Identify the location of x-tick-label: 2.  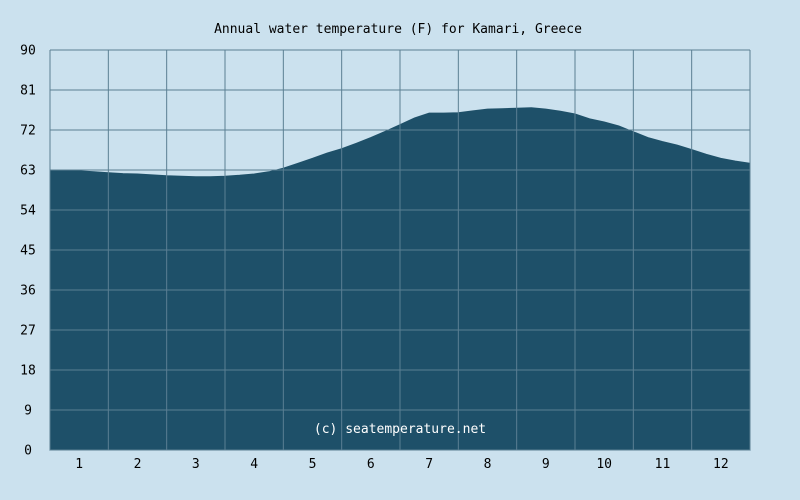
(138, 464).